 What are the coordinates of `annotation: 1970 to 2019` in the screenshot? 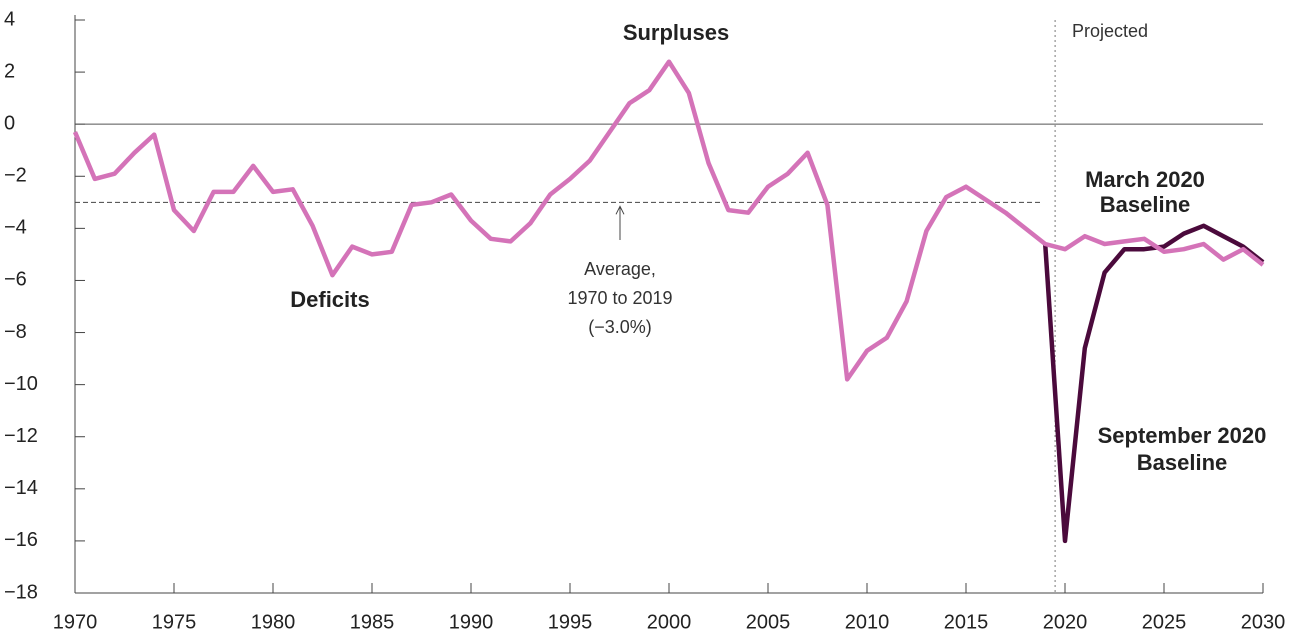 It's located at (619, 298).